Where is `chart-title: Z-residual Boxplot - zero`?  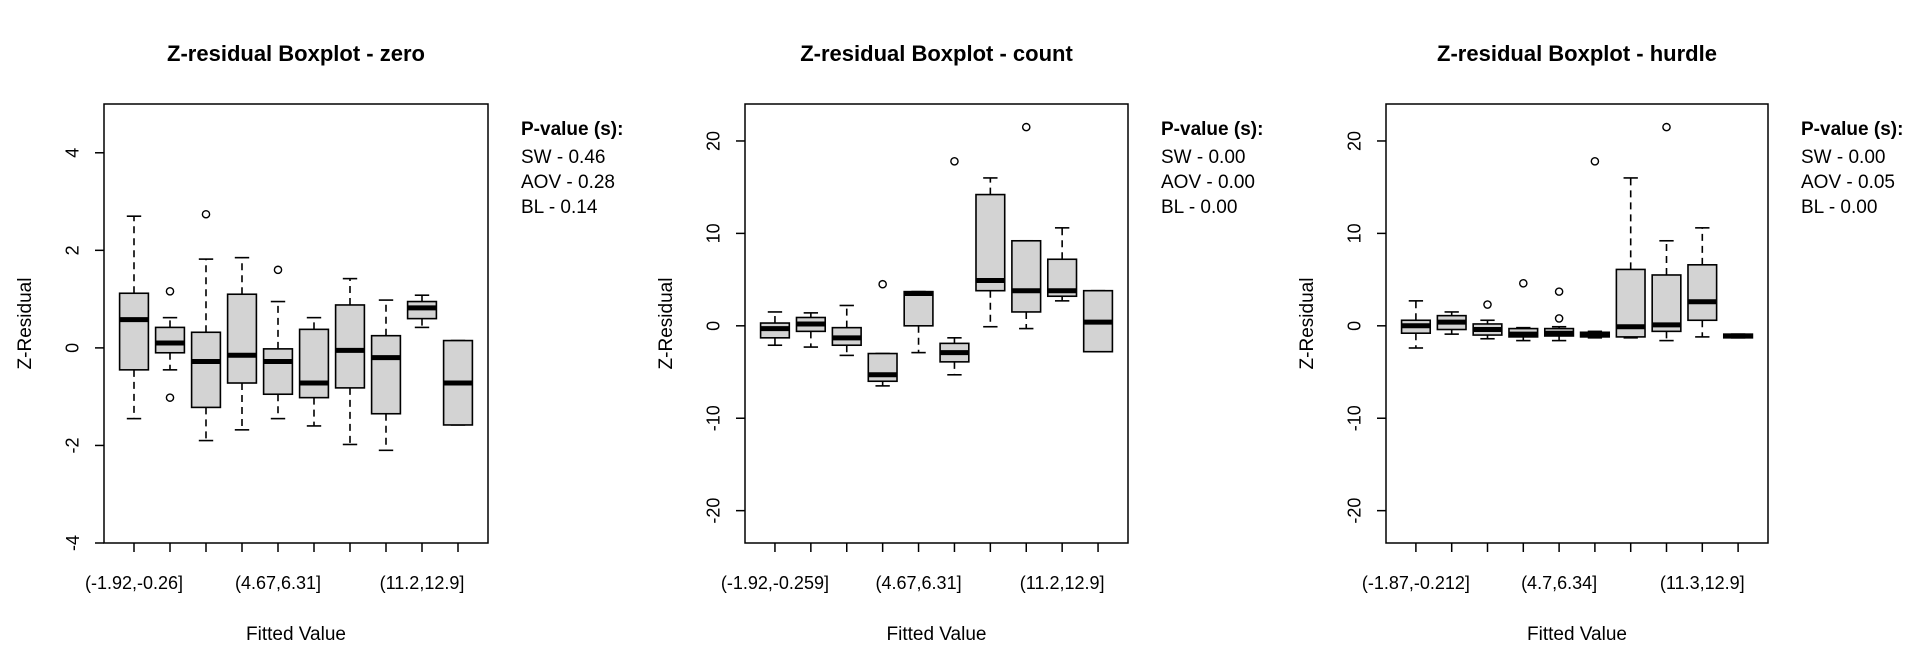 chart-title: Z-residual Boxplot - zero is located at coordinates (296, 53).